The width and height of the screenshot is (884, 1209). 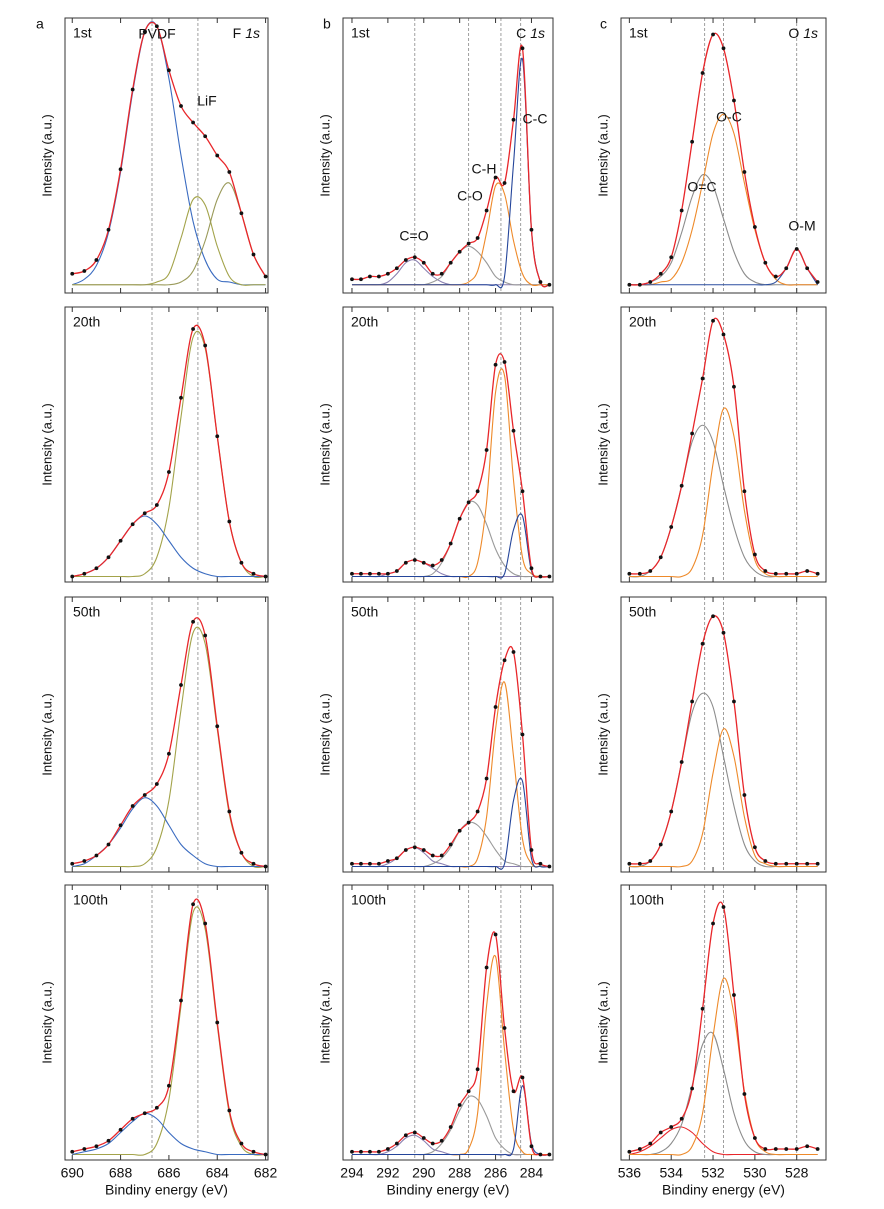 What do you see at coordinates (713, 1173) in the screenshot?
I see `x-tick-label: 532` at bounding box center [713, 1173].